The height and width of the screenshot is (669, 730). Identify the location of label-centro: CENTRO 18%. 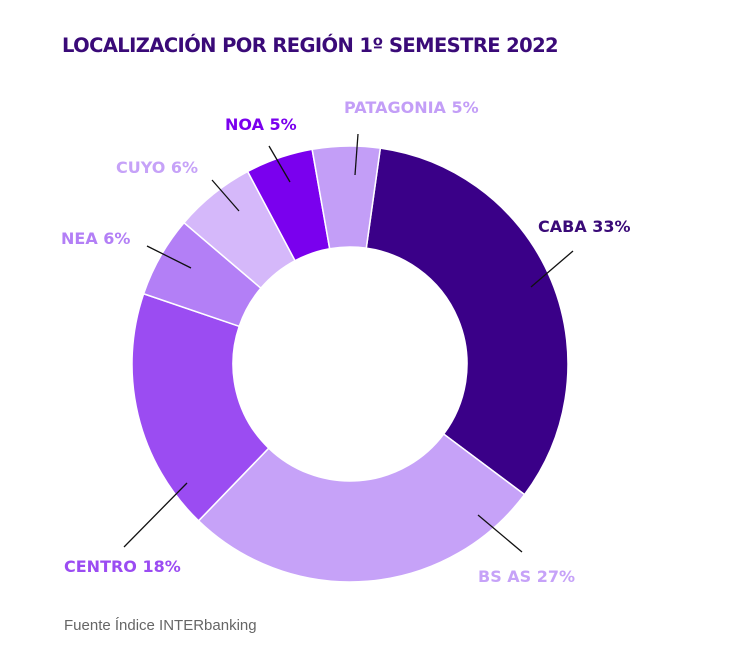
(122, 566).